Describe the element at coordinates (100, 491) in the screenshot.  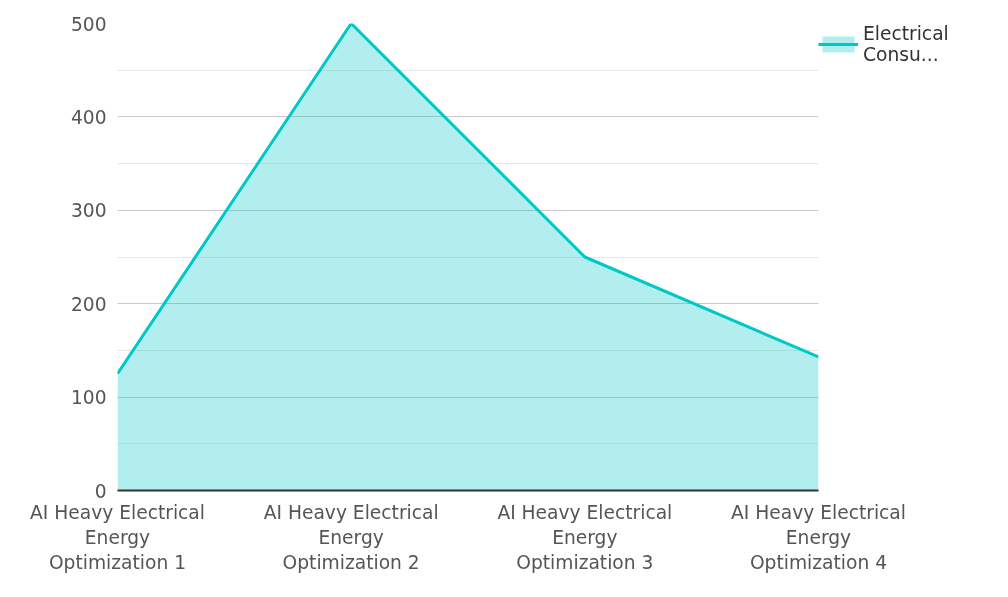
I see `y-tick-label: 0` at that location.